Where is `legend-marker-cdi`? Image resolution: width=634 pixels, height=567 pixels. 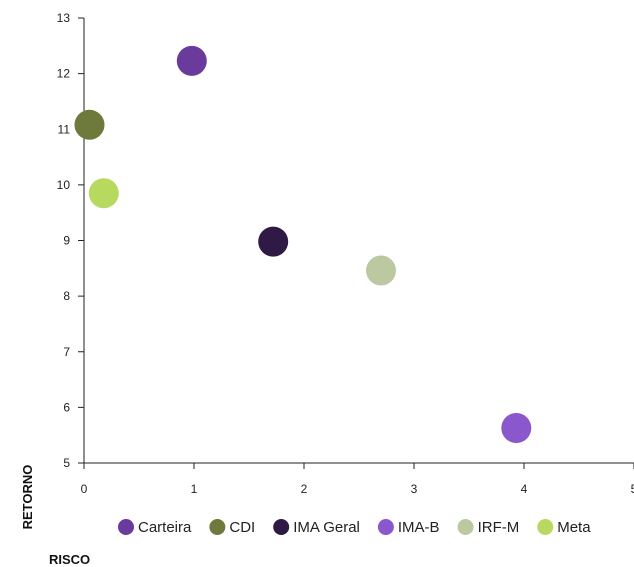
legend-marker-cdi is located at coordinates (217, 527).